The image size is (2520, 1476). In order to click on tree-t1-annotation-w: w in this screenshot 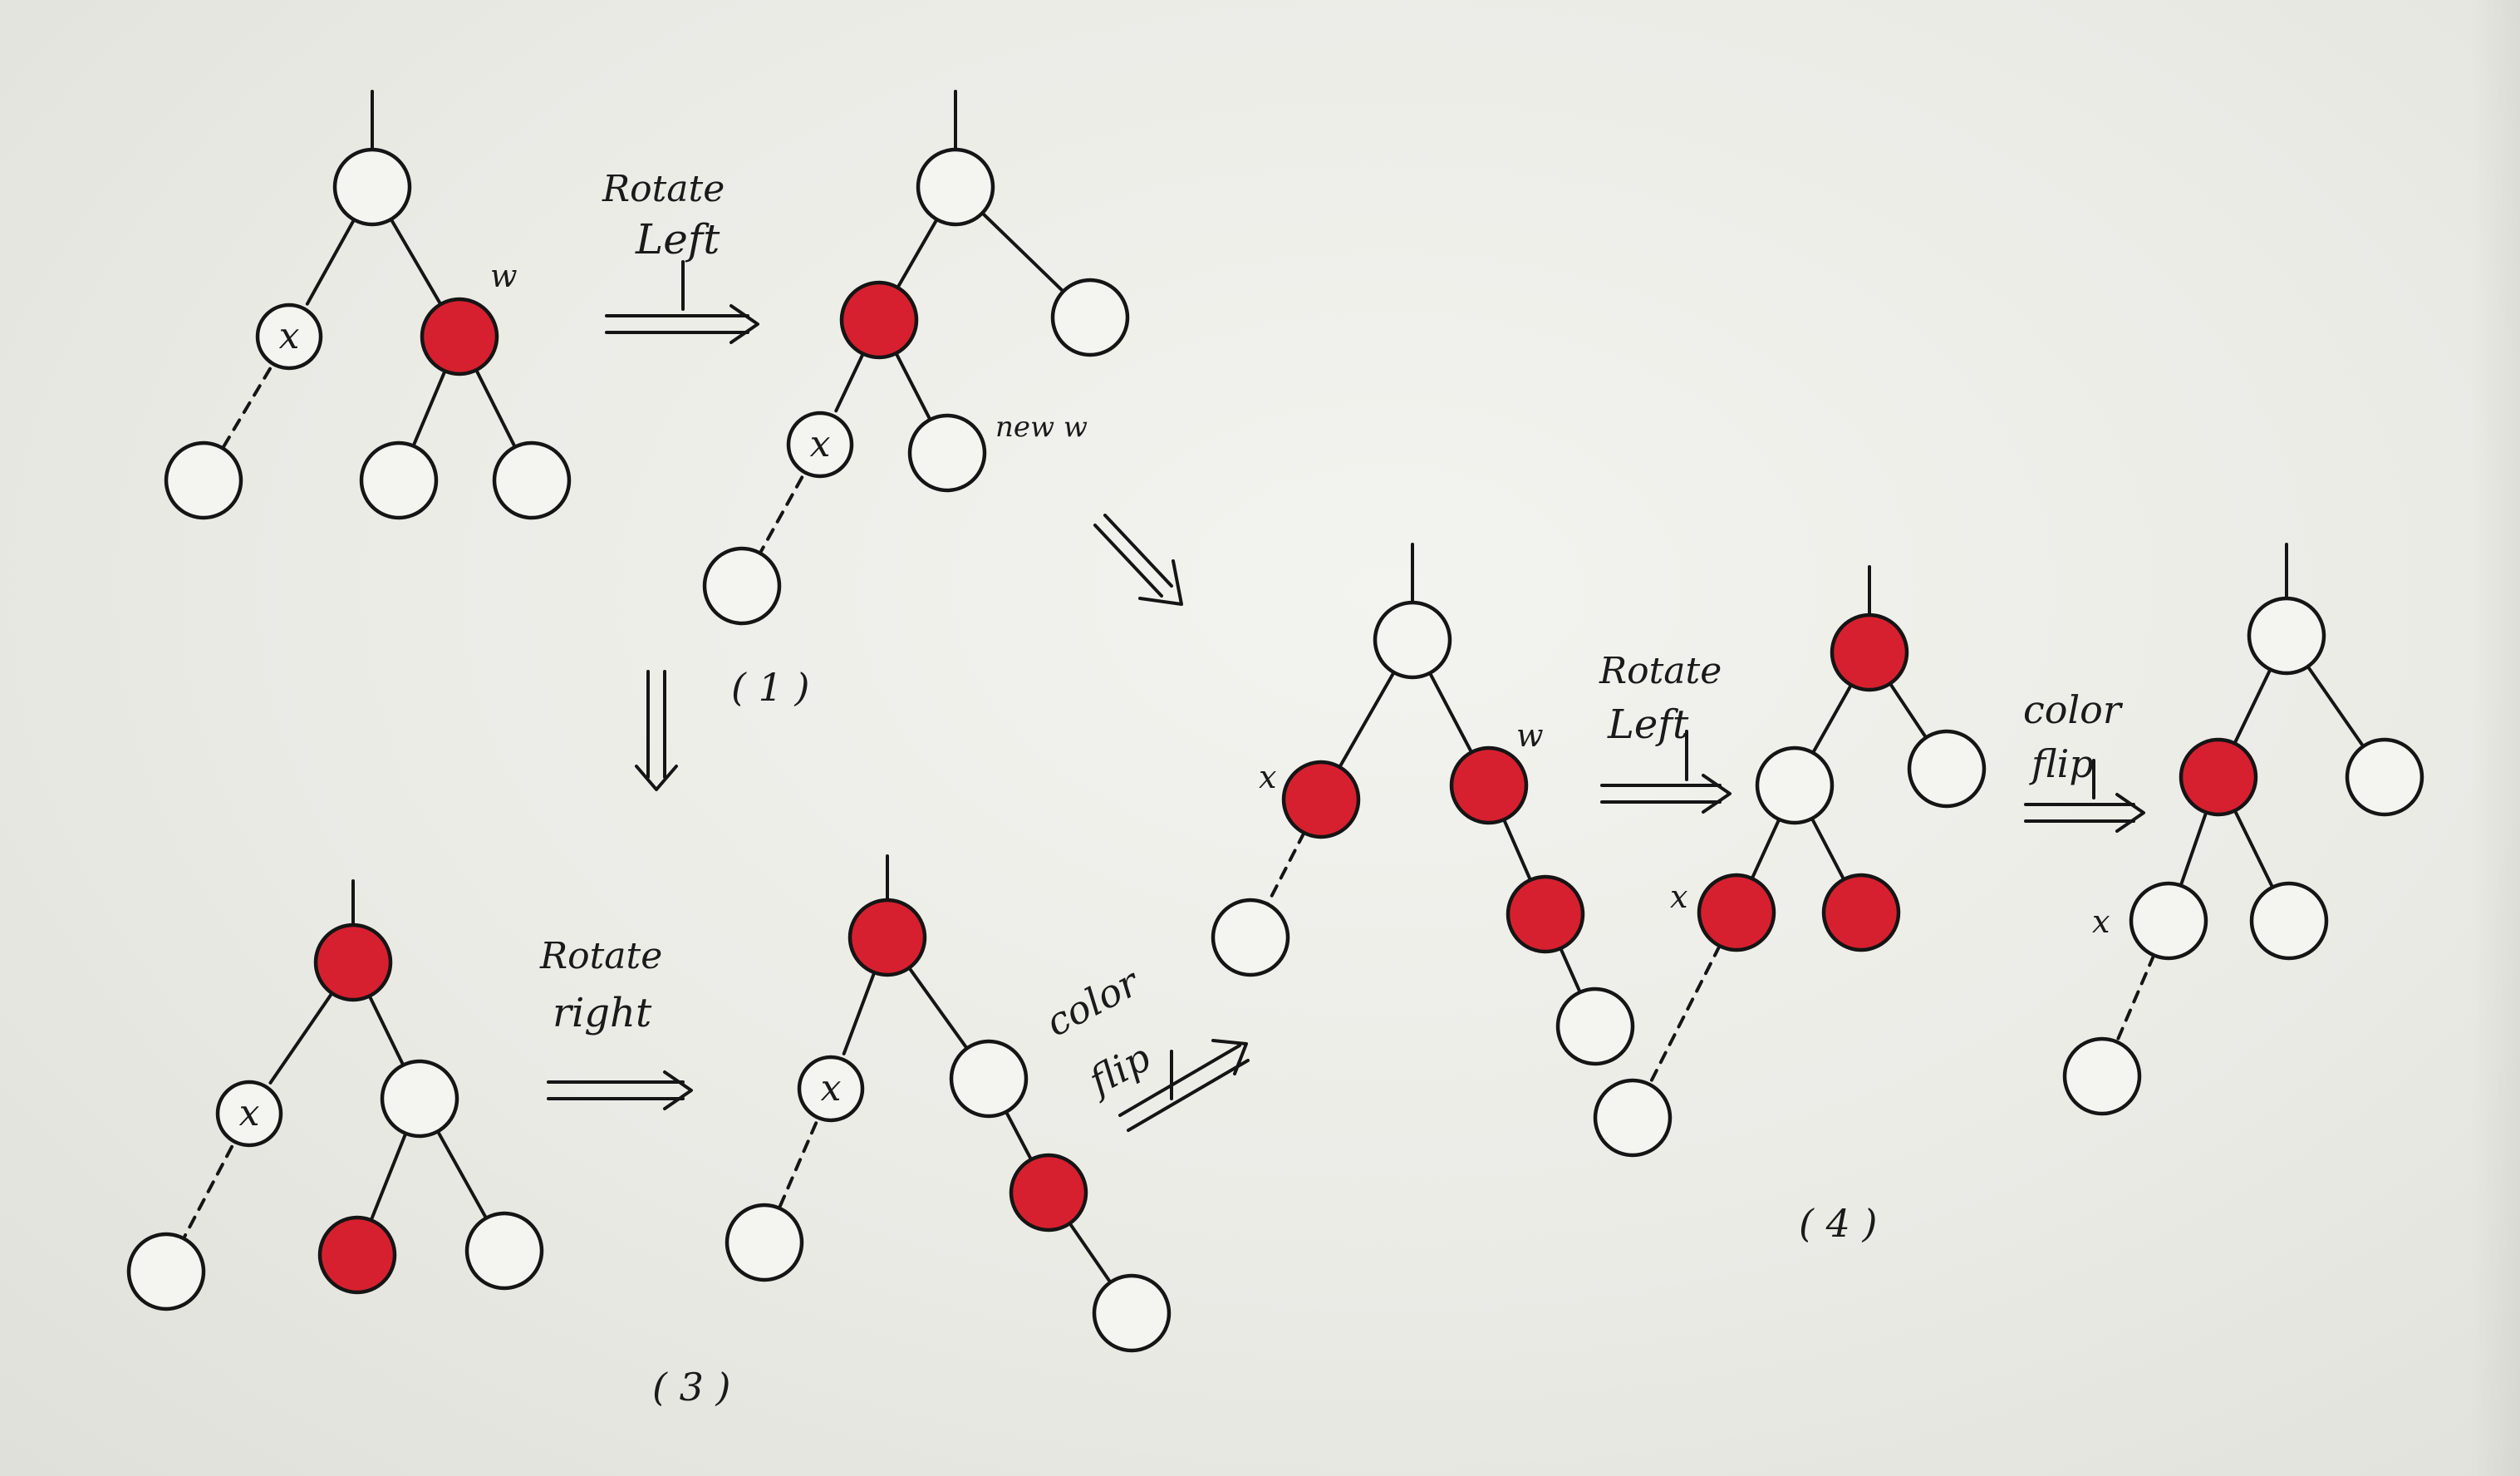, I will do `click(504, 276)`.